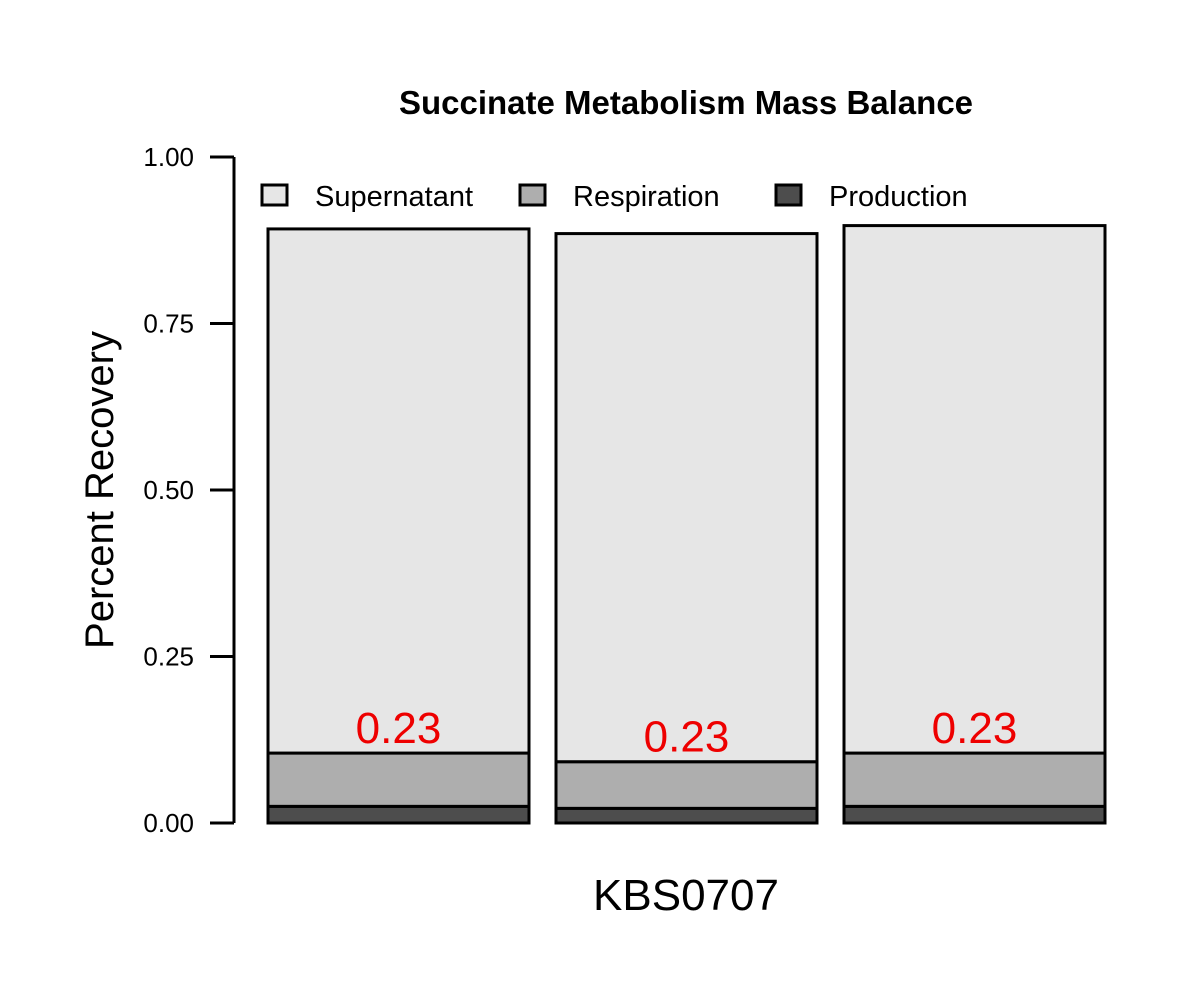  I want to click on y-tick-label: 0.25, so click(168, 657).